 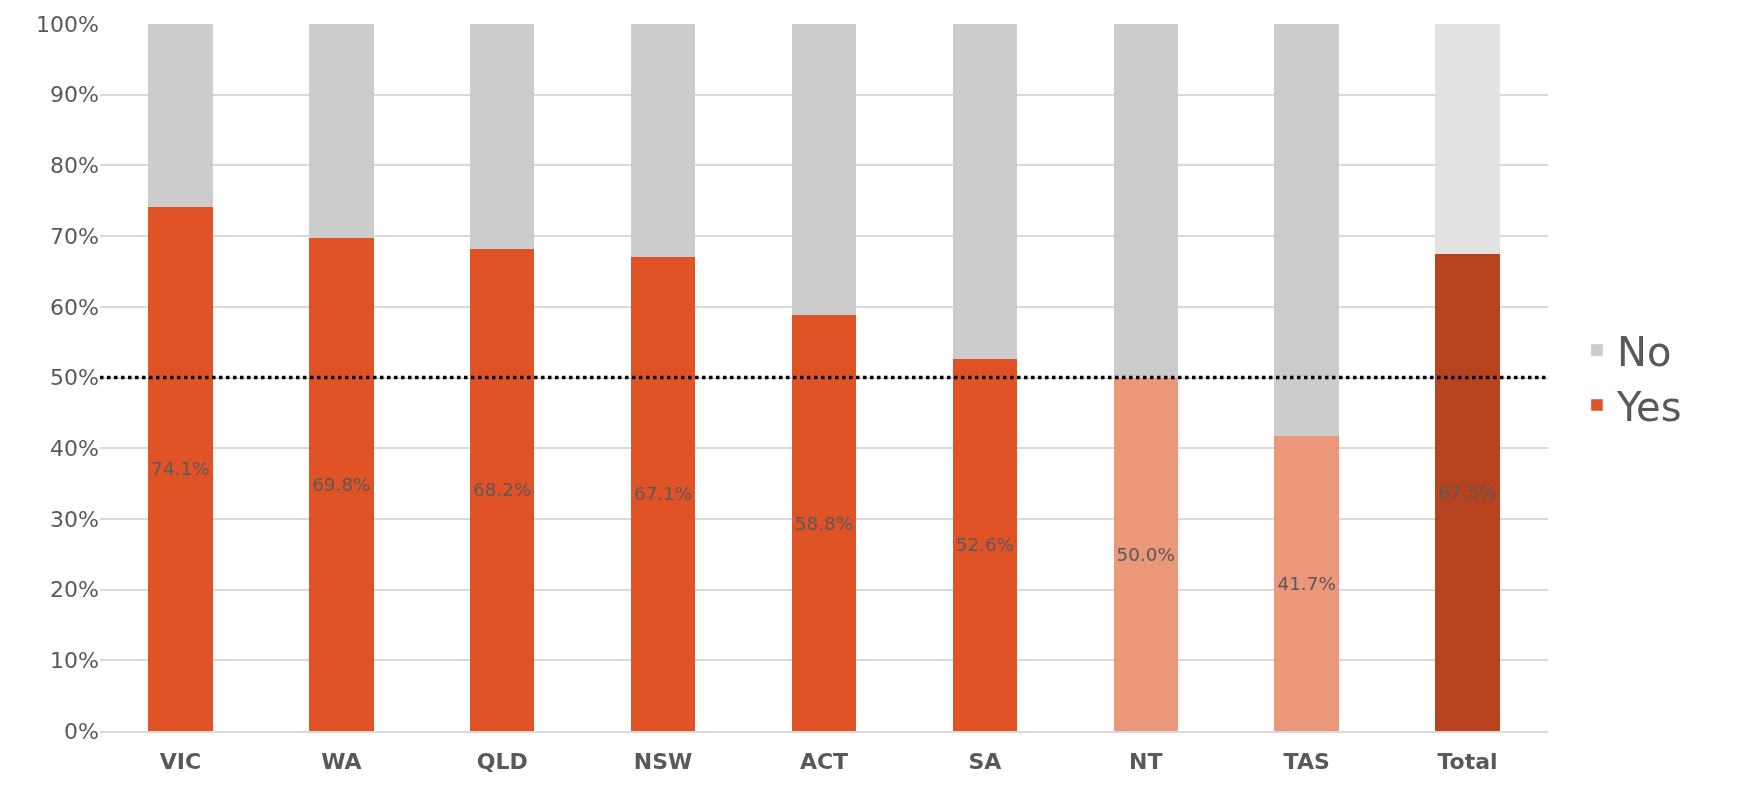 What do you see at coordinates (985, 762) in the screenshot?
I see `x-tick-label: SA` at bounding box center [985, 762].